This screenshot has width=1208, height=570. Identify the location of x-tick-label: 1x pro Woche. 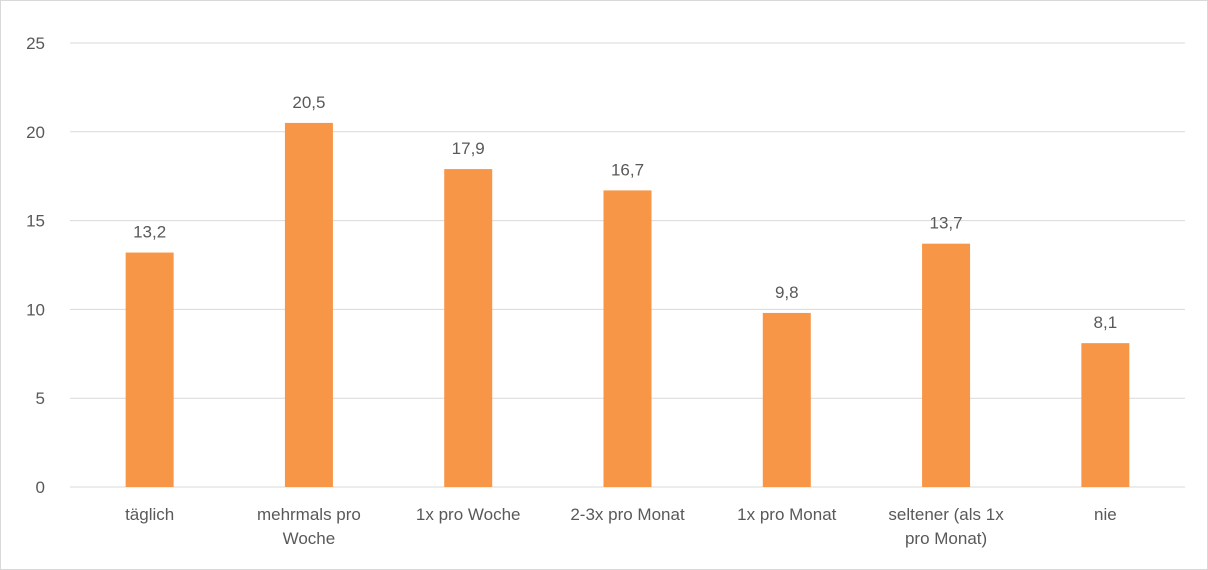
(468, 514).